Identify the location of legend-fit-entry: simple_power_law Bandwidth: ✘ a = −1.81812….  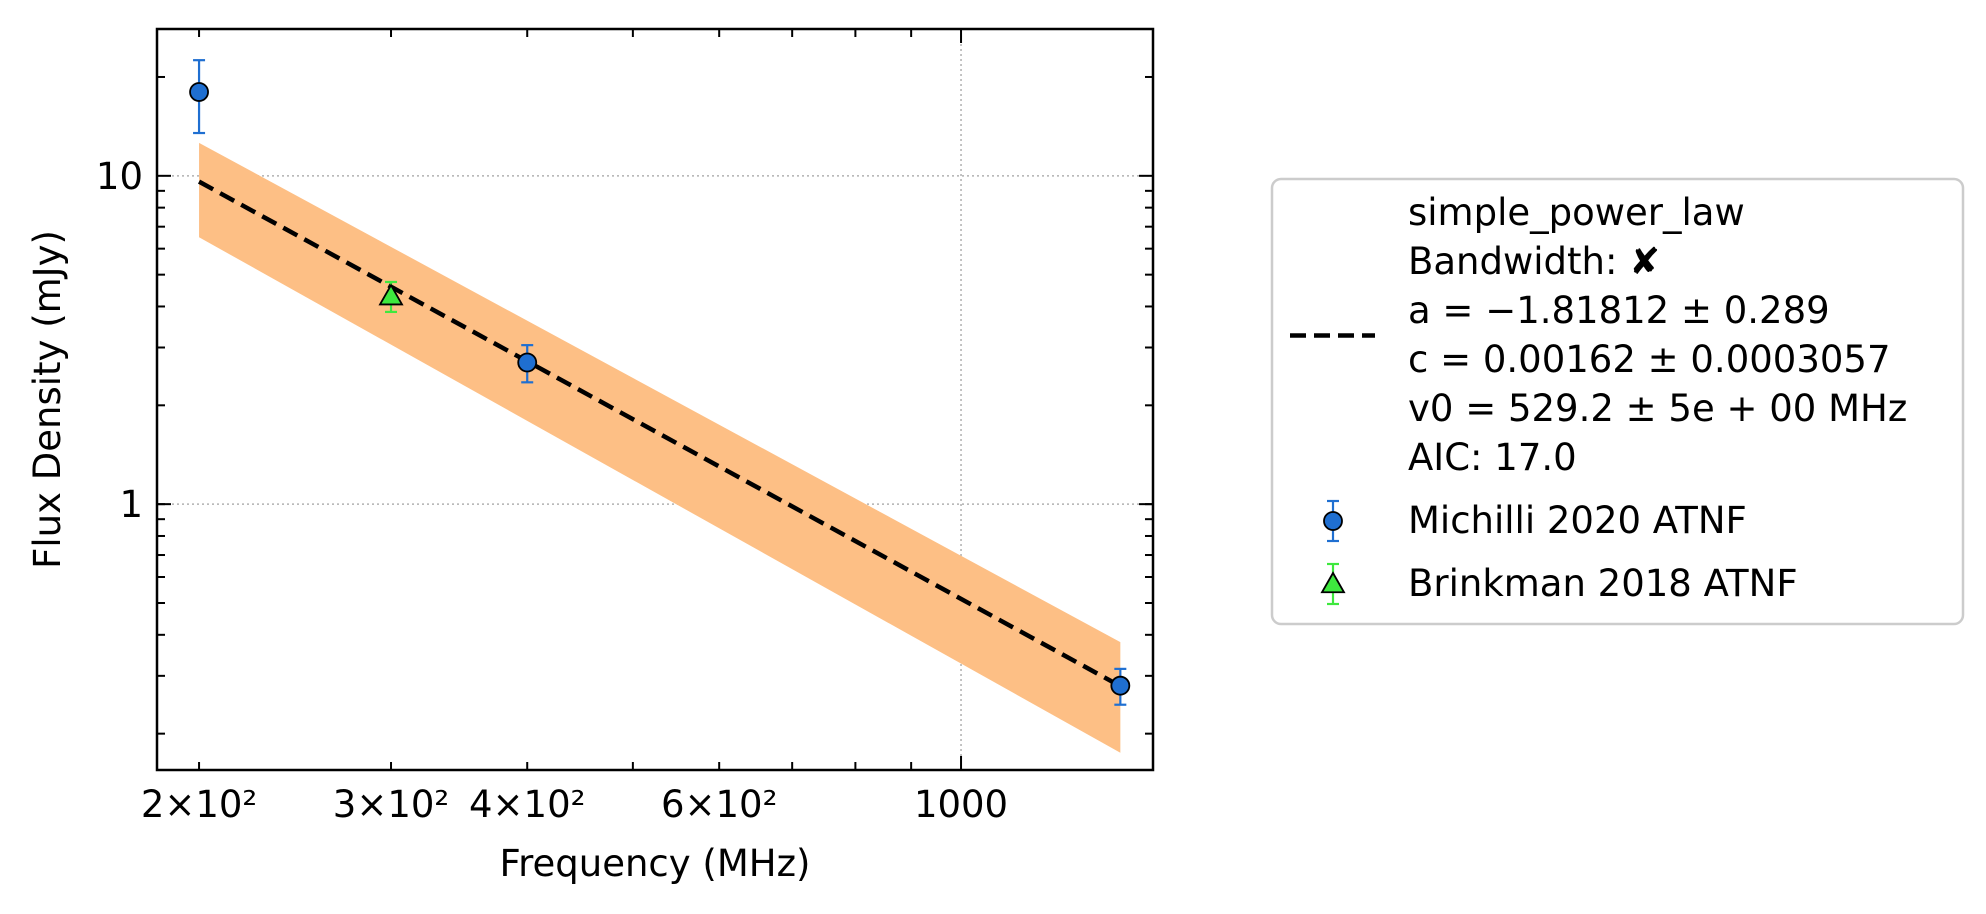
(1598, 335).